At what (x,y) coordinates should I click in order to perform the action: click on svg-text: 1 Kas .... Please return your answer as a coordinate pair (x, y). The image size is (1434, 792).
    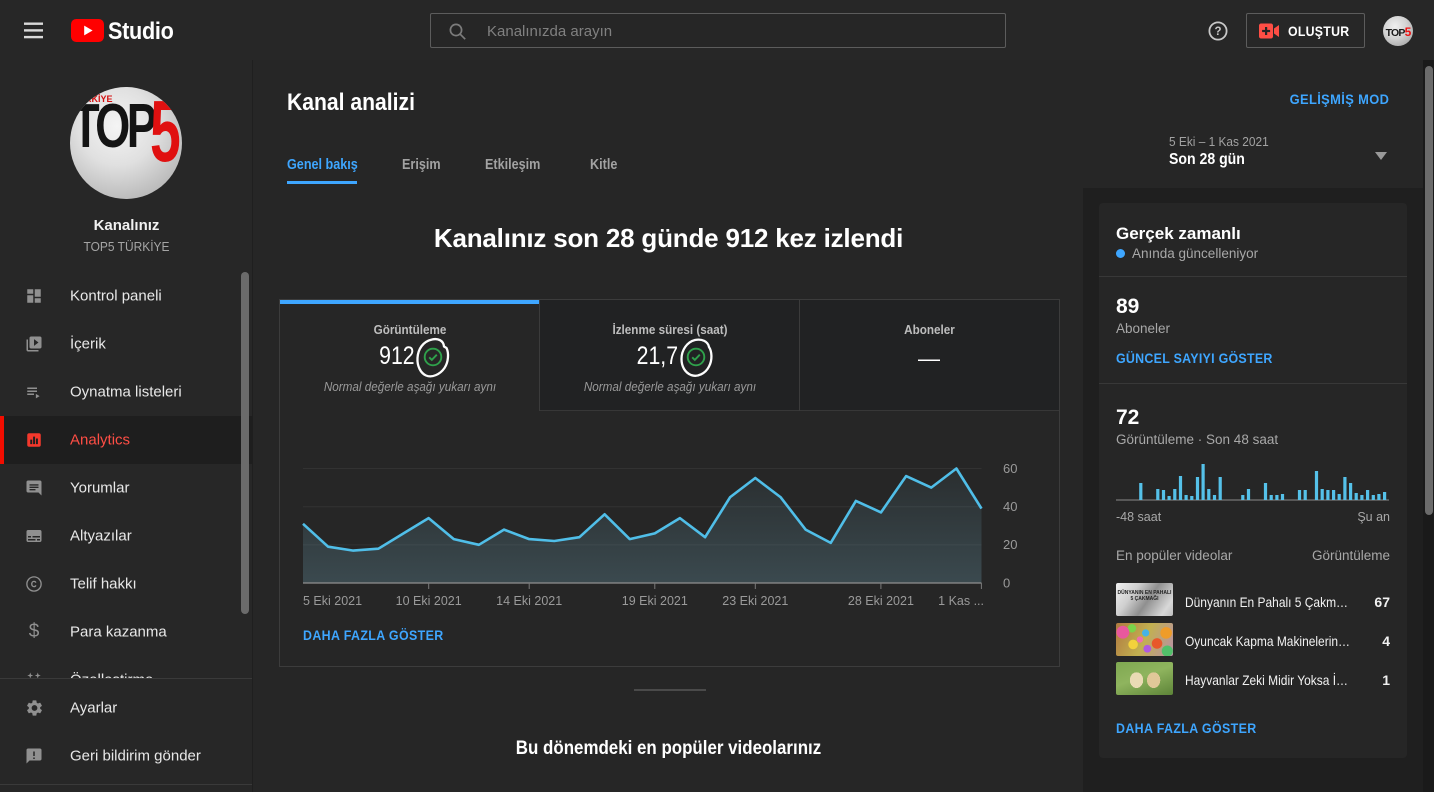
    Looking at the image, I should click on (961, 601).